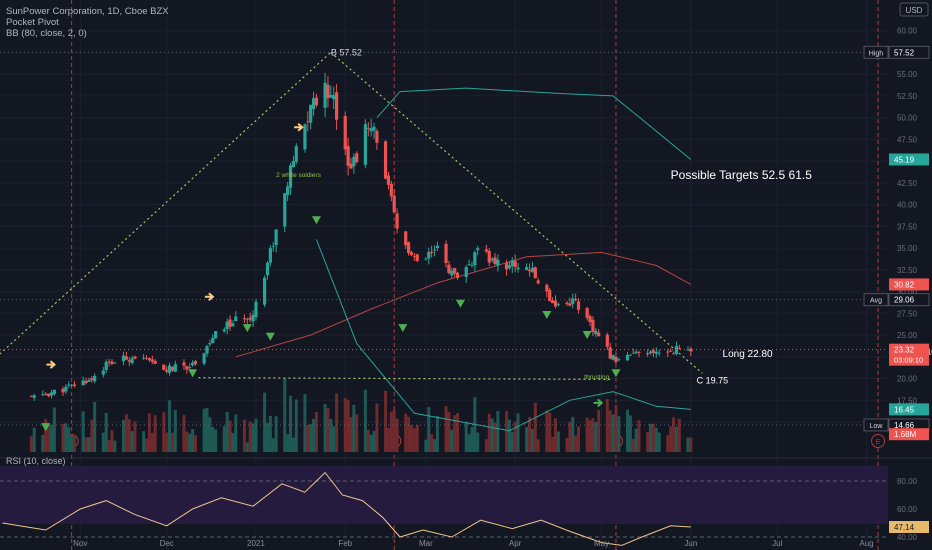  Describe the element at coordinates (876, 301) in the screenshot. I see `price-label-name: Avg` at that location.